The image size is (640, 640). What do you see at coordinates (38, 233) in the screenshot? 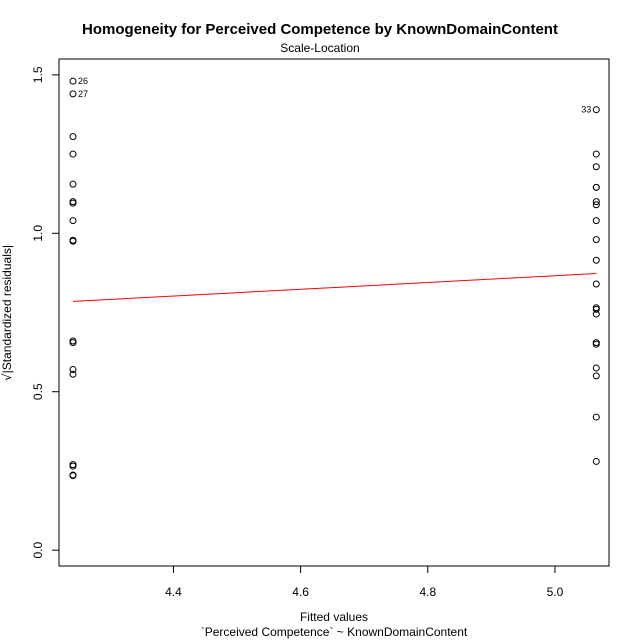
I see `y-tick-label: 1.0` at bounding box center [38, 233].